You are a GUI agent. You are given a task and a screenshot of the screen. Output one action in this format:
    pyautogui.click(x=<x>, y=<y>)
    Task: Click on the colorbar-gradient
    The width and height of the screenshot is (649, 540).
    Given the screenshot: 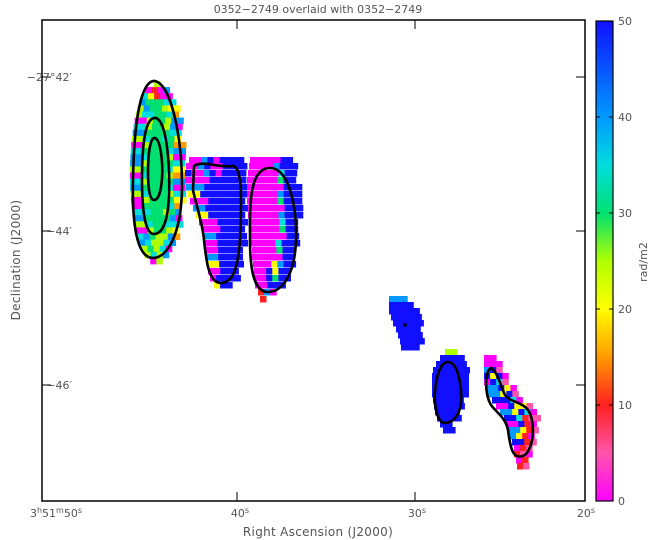 What is the action you would take?
    pyautogui.click(x=604, y=261)
    